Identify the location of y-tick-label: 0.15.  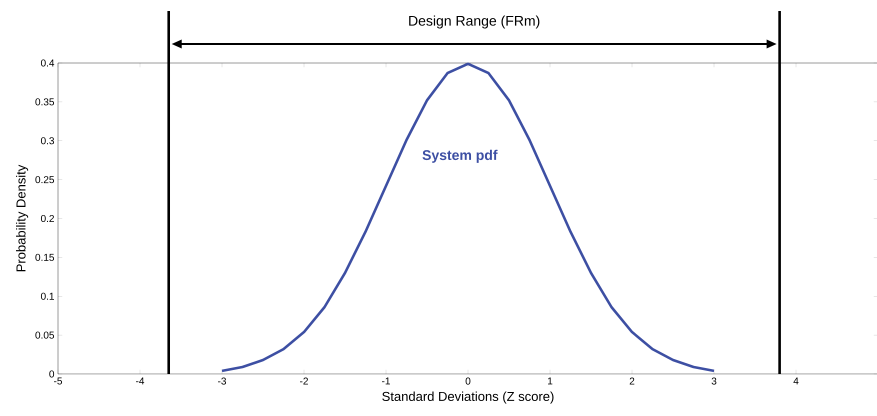
(44, 257).